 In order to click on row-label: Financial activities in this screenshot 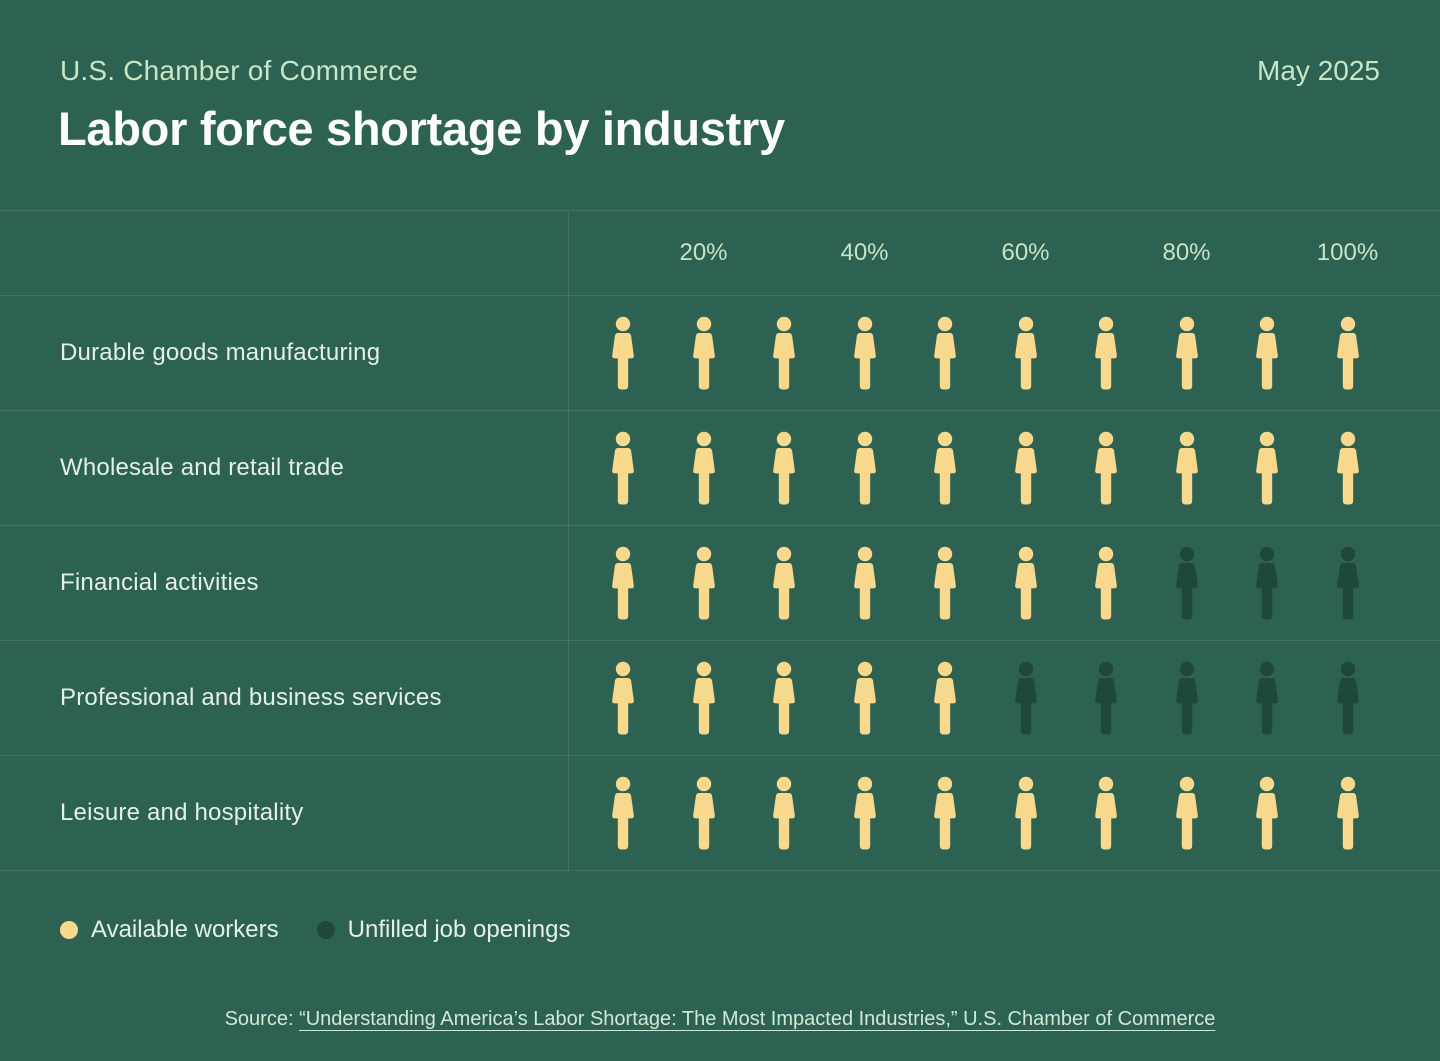, I will do `click(159, 582)`.